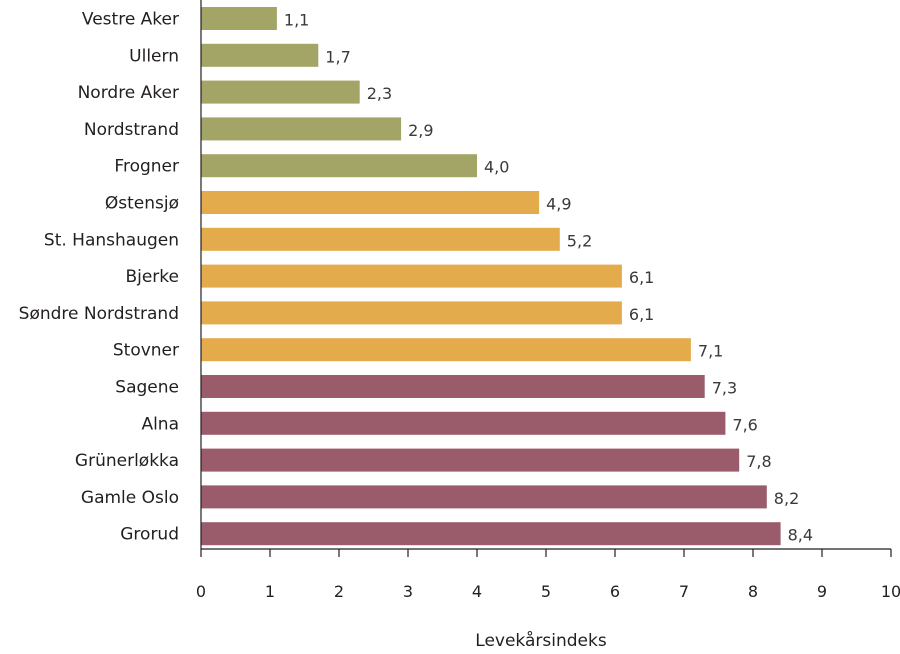  Describe the element at coordinates (370, 202) in the screenshot. I see `bar-østensjø` at that location.